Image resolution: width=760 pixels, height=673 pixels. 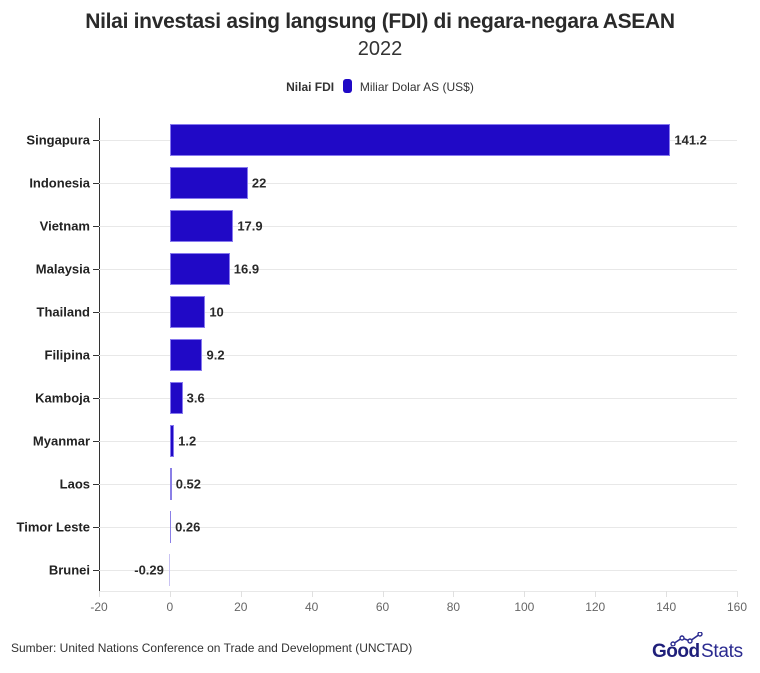 I want to click on x-tick-label: 120, so click(x=595, y=607).